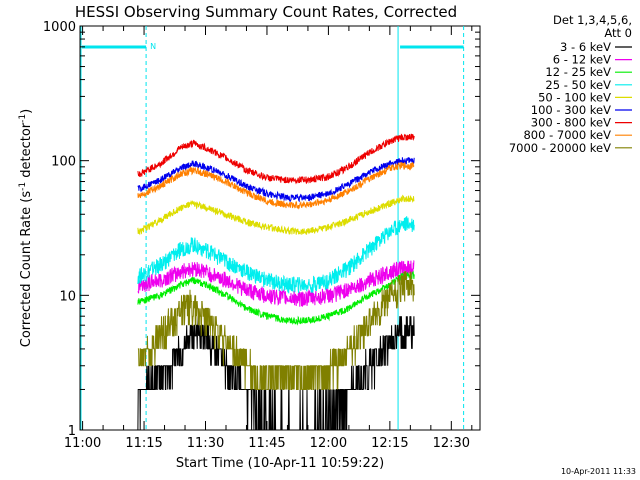 Image resolution: width=640 pixels, height=480 pixels. Describe the element at coordinates (567, 135) in the screenshot. I see `legend-entry-label: 800 - 7000 keV` at that location.